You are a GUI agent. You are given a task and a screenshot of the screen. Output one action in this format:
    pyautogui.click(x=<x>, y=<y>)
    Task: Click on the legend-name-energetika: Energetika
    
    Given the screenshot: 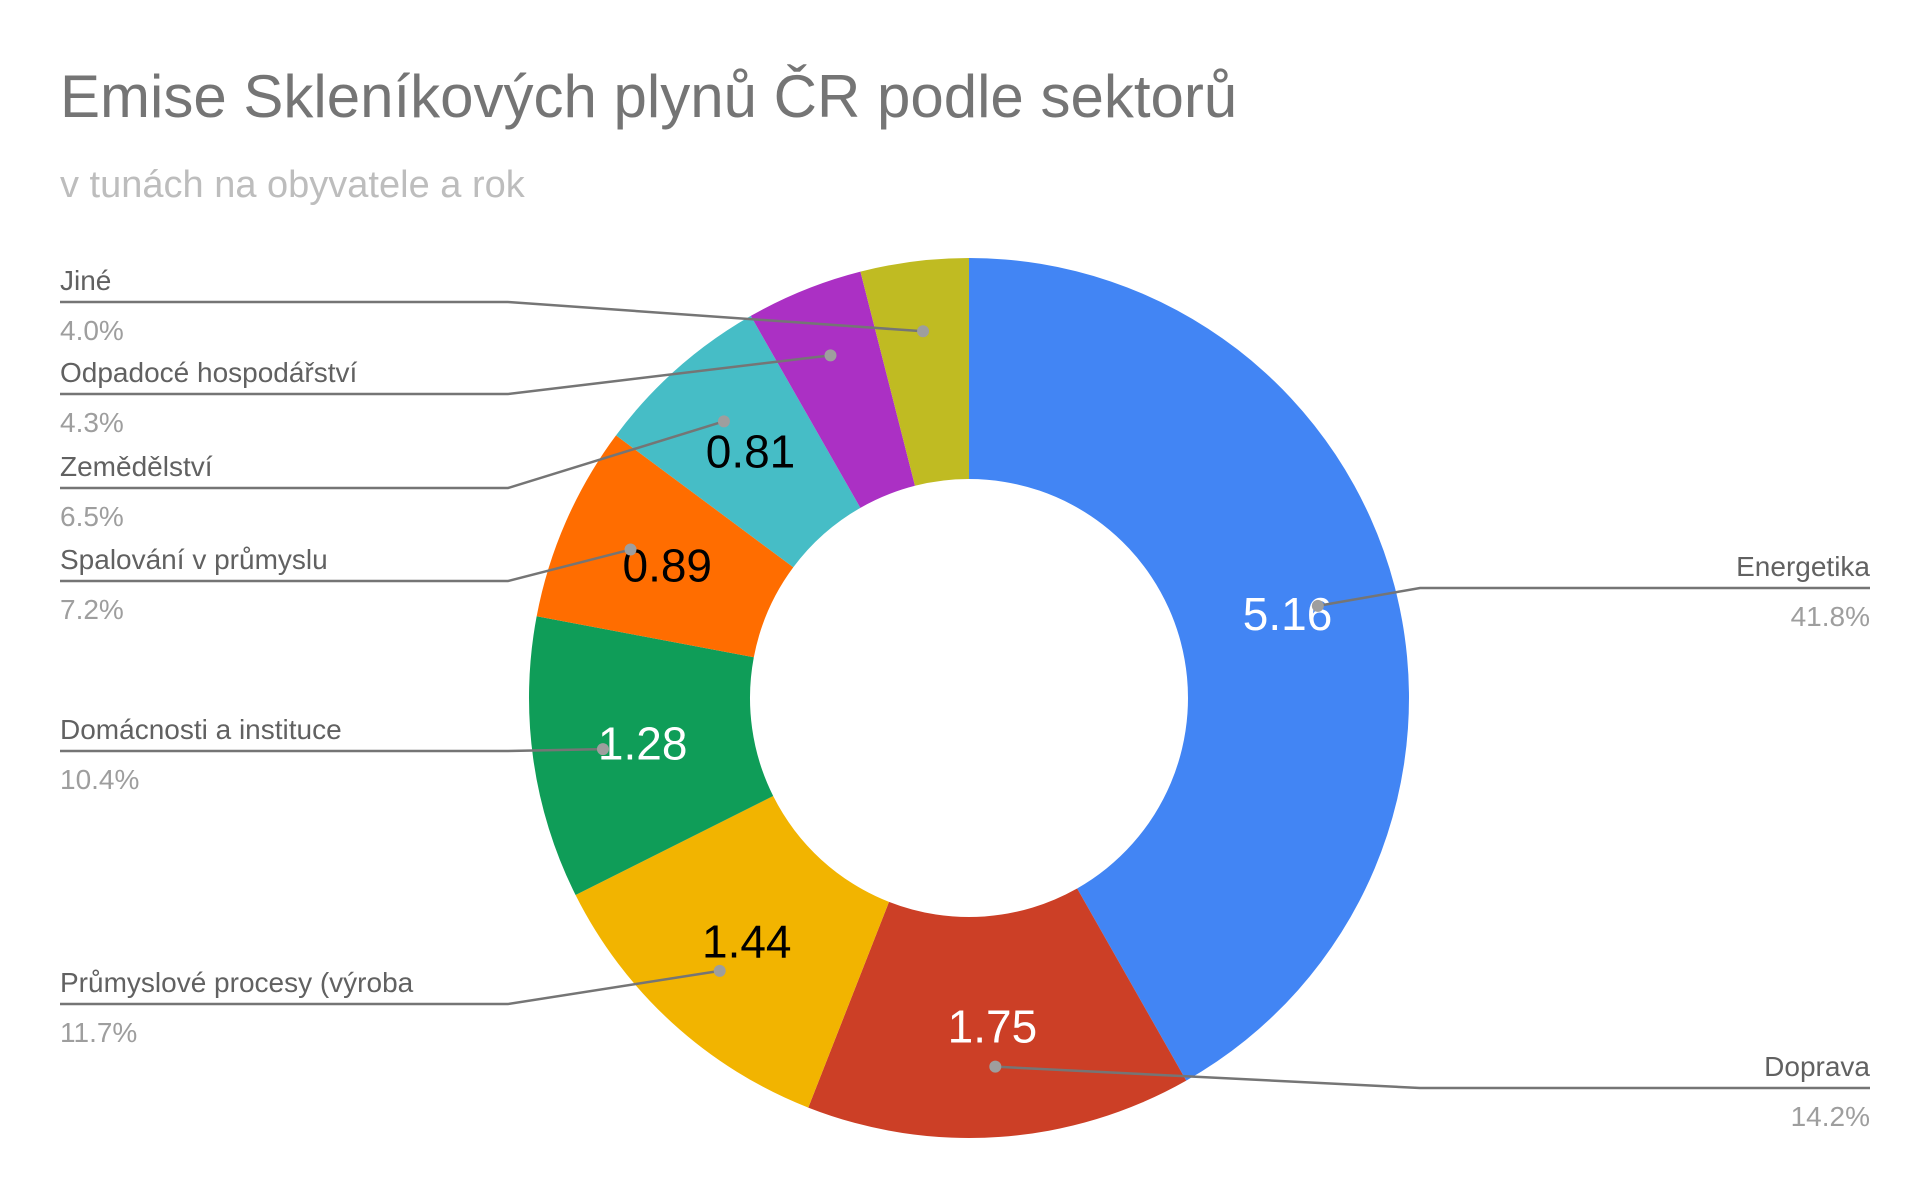 What is the action you would take?
    pyautogui.click(x=1803, y=566)
    